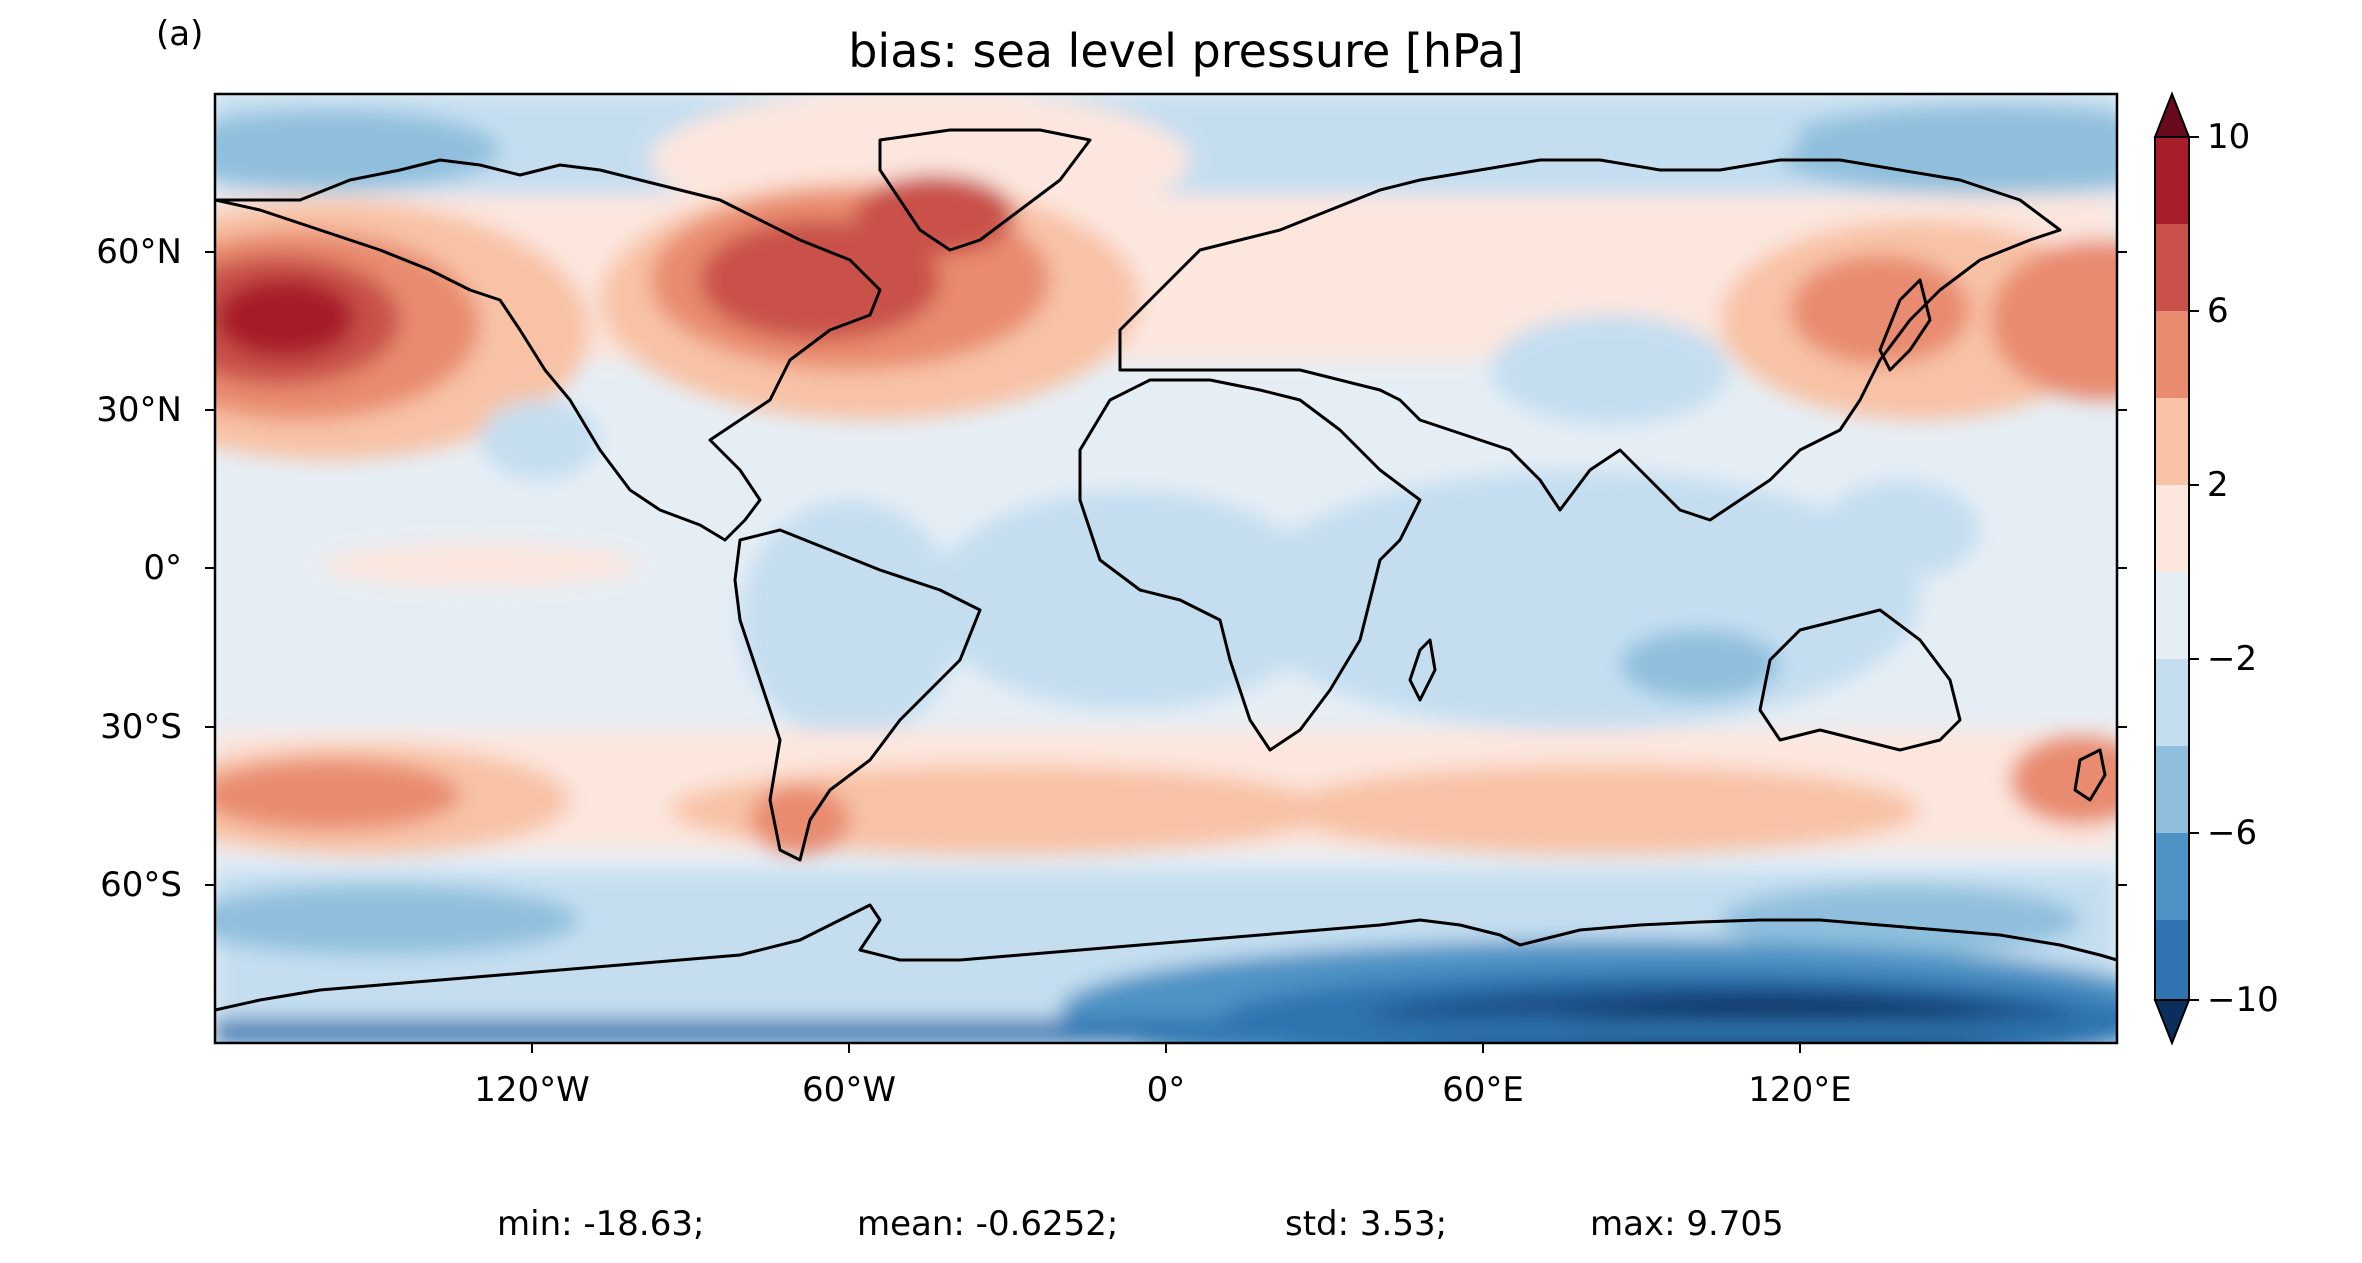  I want to click on coast-north-america, so click(548, 350).